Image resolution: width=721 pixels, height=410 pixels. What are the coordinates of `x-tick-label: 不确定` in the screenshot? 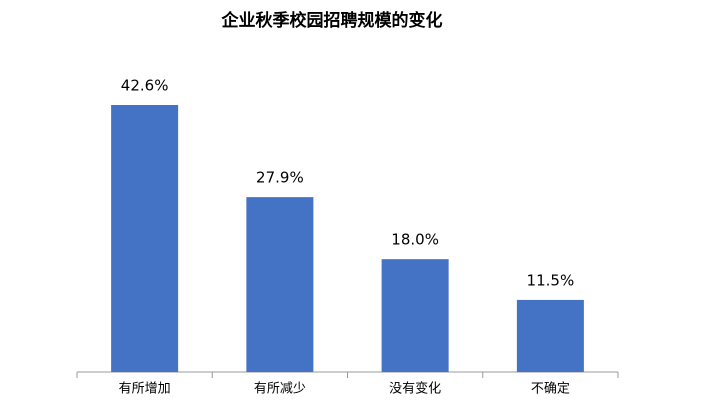 It's located at (550, 389).